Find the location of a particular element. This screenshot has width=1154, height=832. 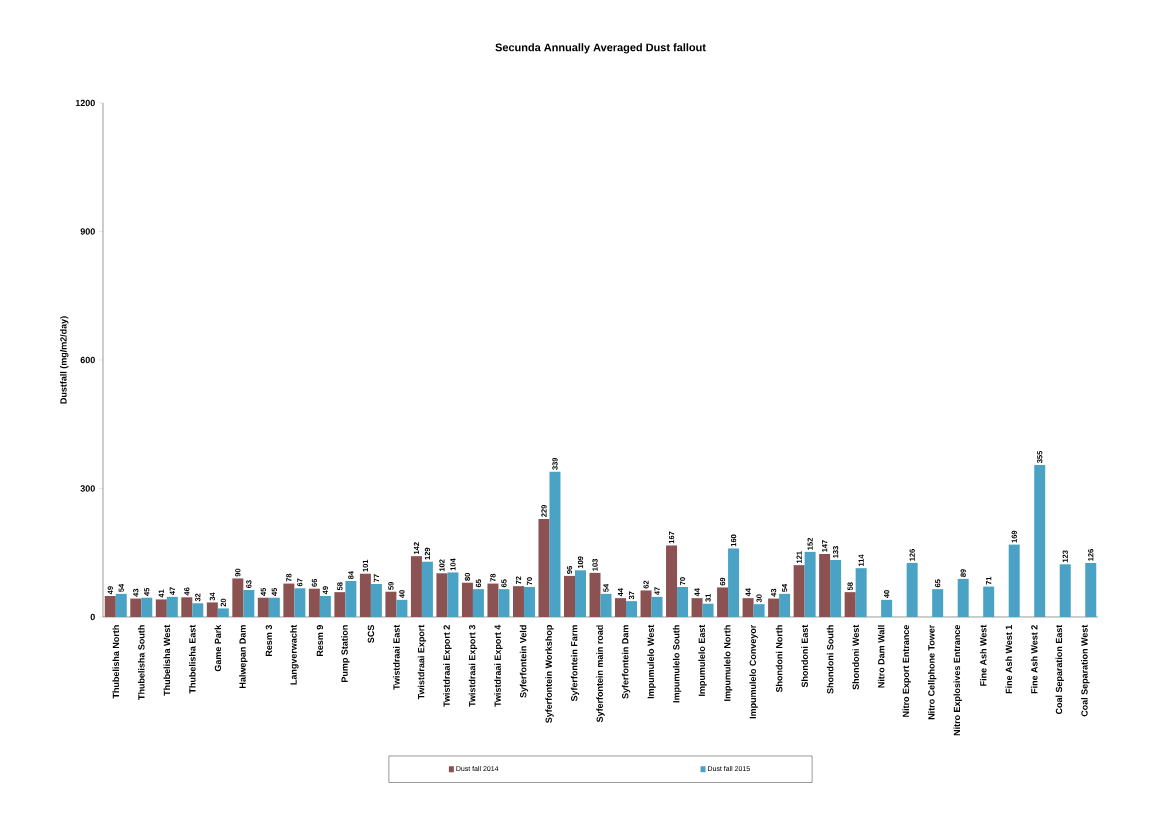

x-tick-label: Langverwacht is located at coordinates (294, 654).